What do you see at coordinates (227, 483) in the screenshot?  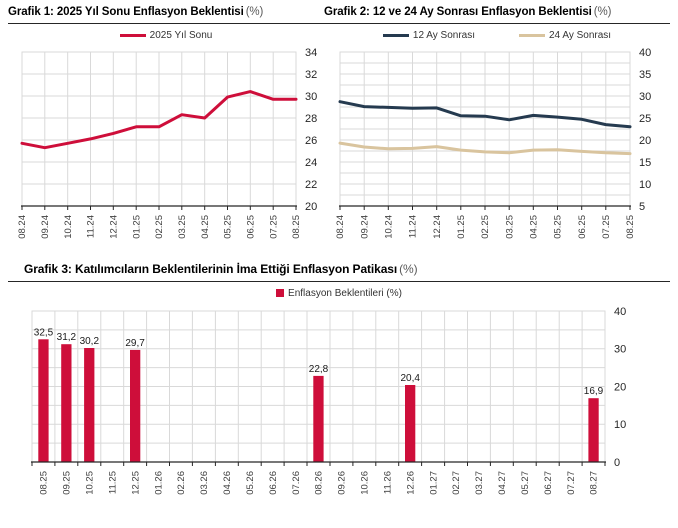 I see `x-tick-label: 04.26` at bounding box center [227, 483].